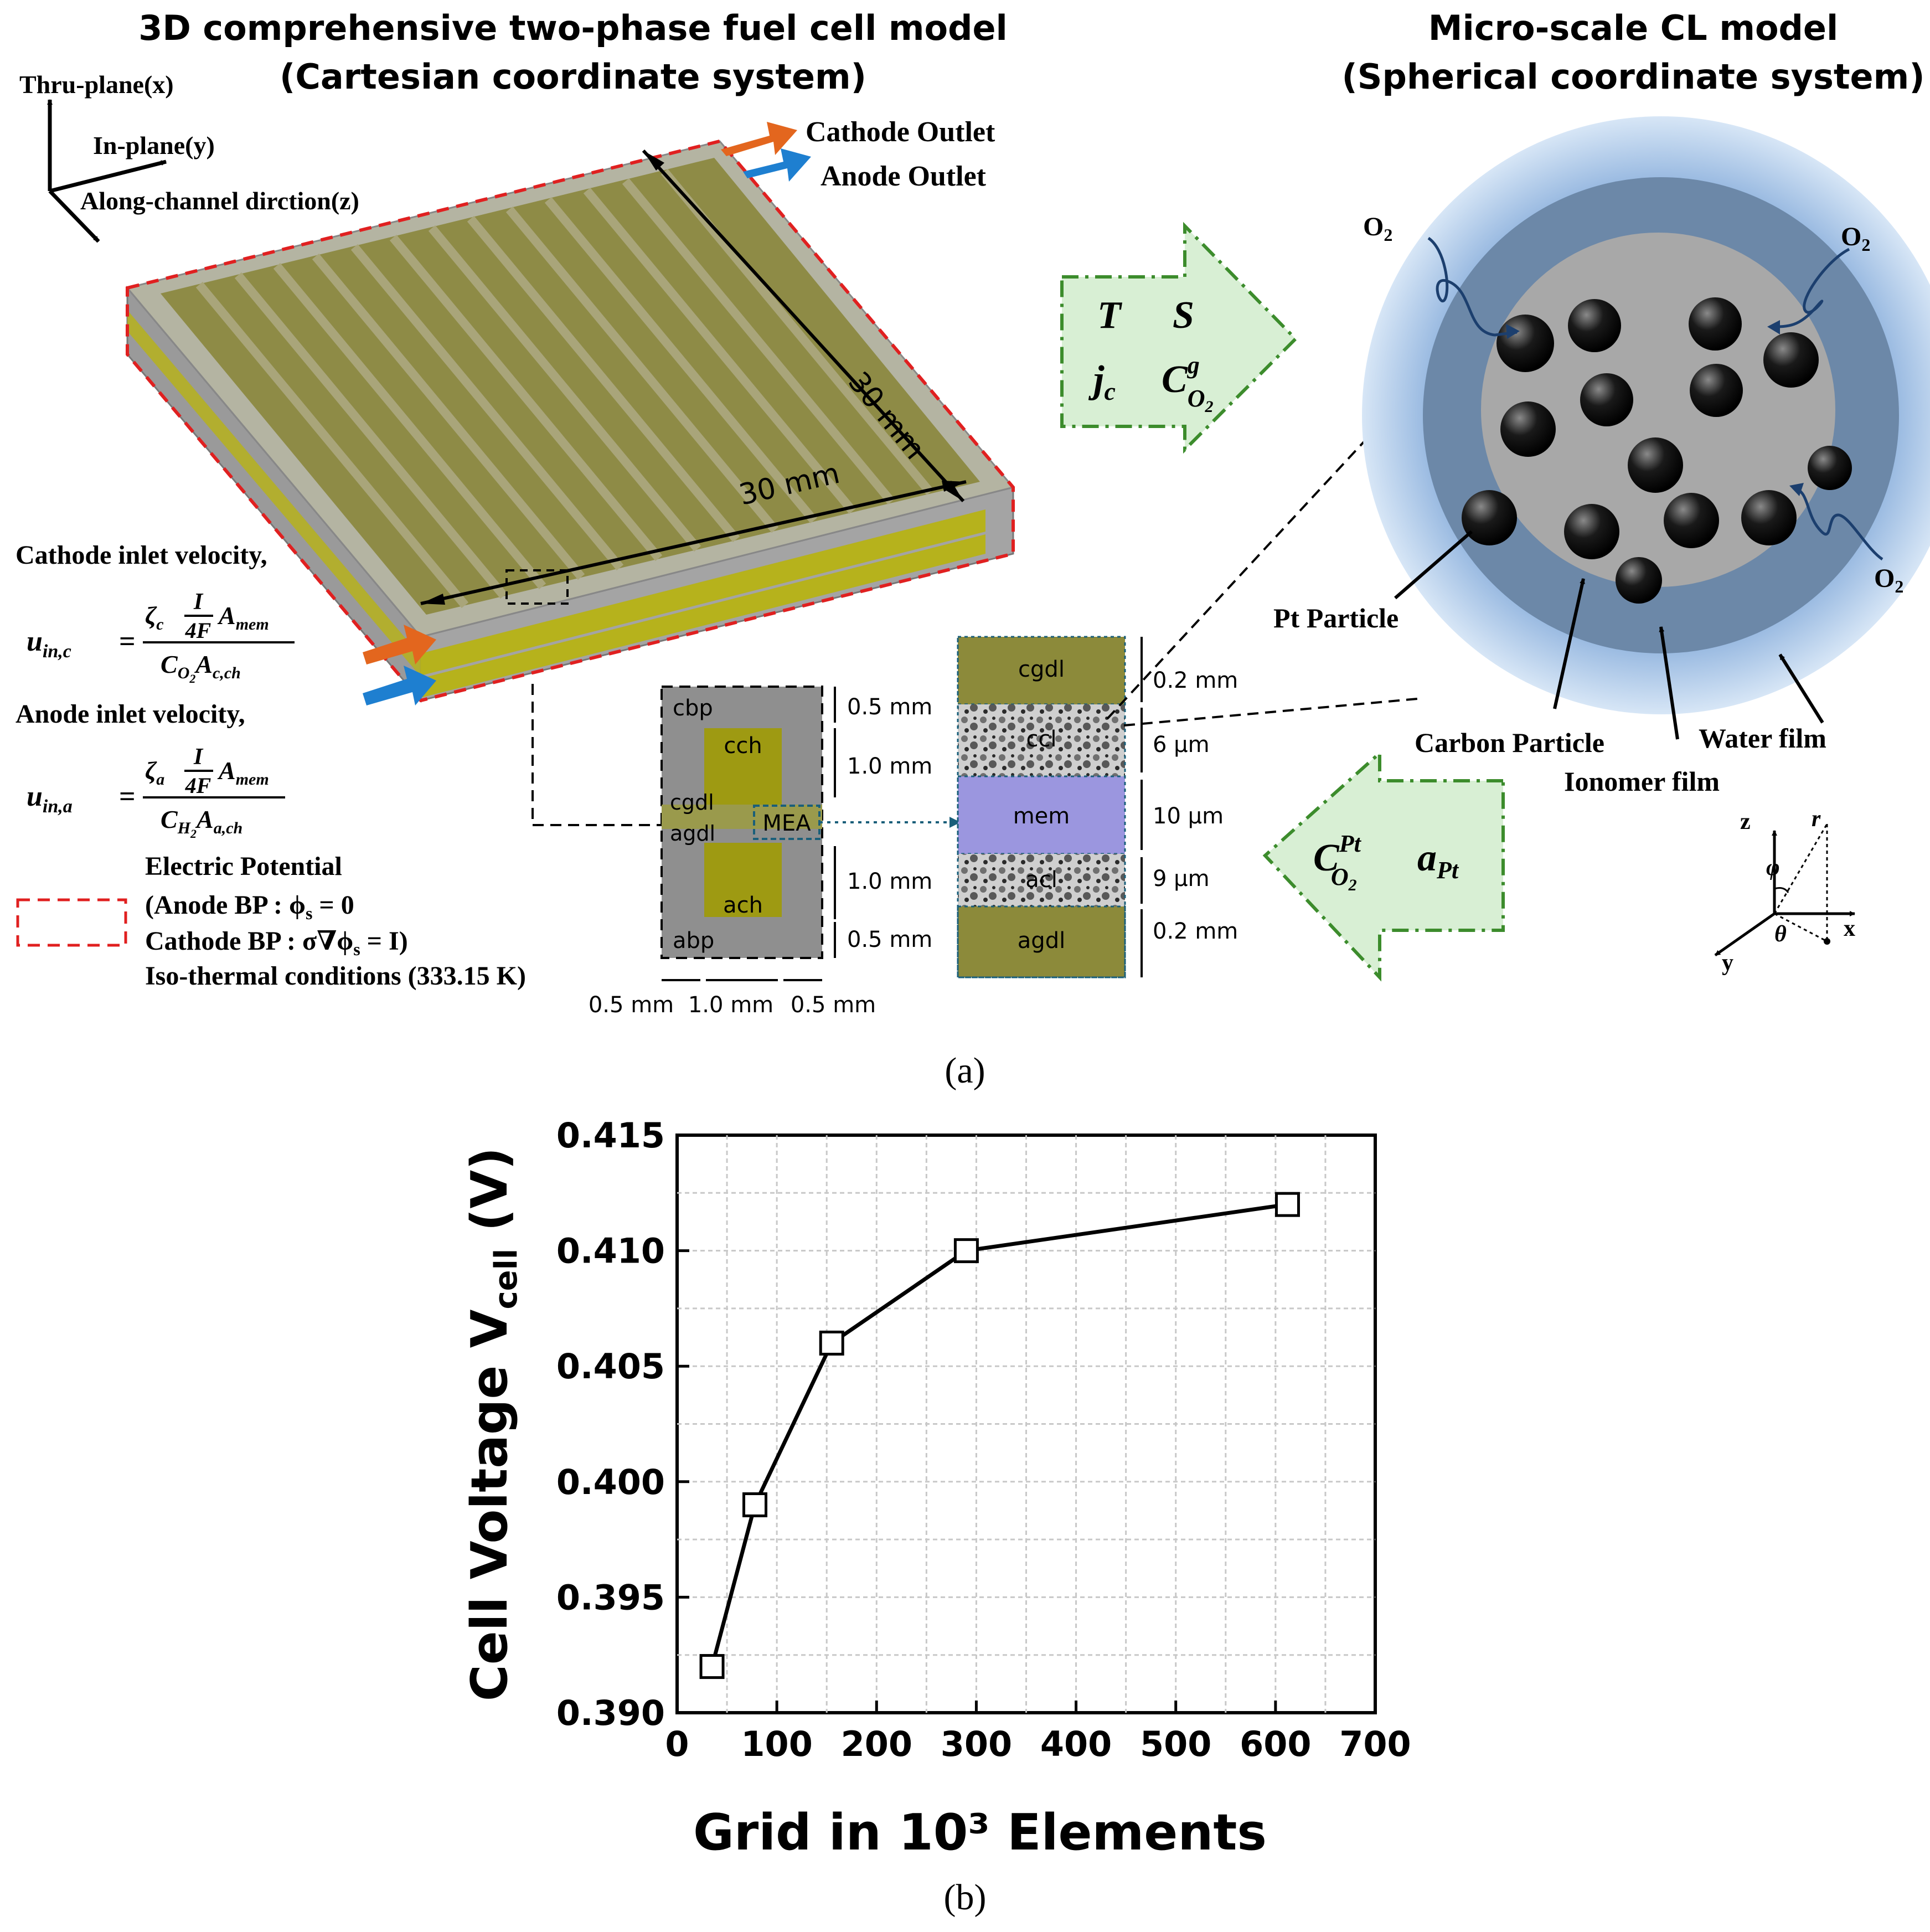  I want to click on panel-a-label: (a), so click(965, 1070).